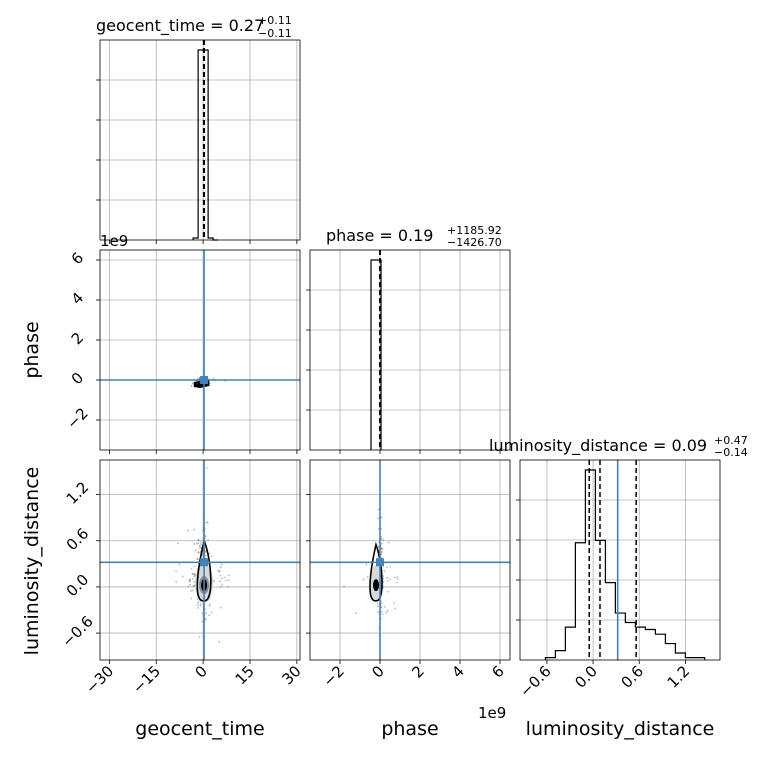  I want to click on y-tick-label: 1.2, so click(78, 493).